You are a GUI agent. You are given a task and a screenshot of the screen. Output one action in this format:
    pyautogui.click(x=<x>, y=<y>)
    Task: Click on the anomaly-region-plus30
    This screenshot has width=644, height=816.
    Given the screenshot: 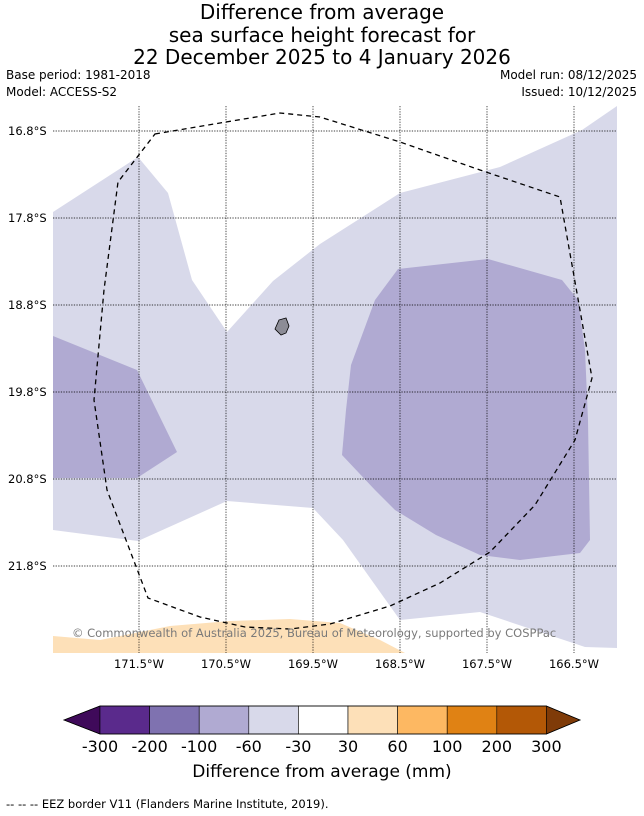 What is the action you would take?
    pyautogui.click(x=229, y=636)
    